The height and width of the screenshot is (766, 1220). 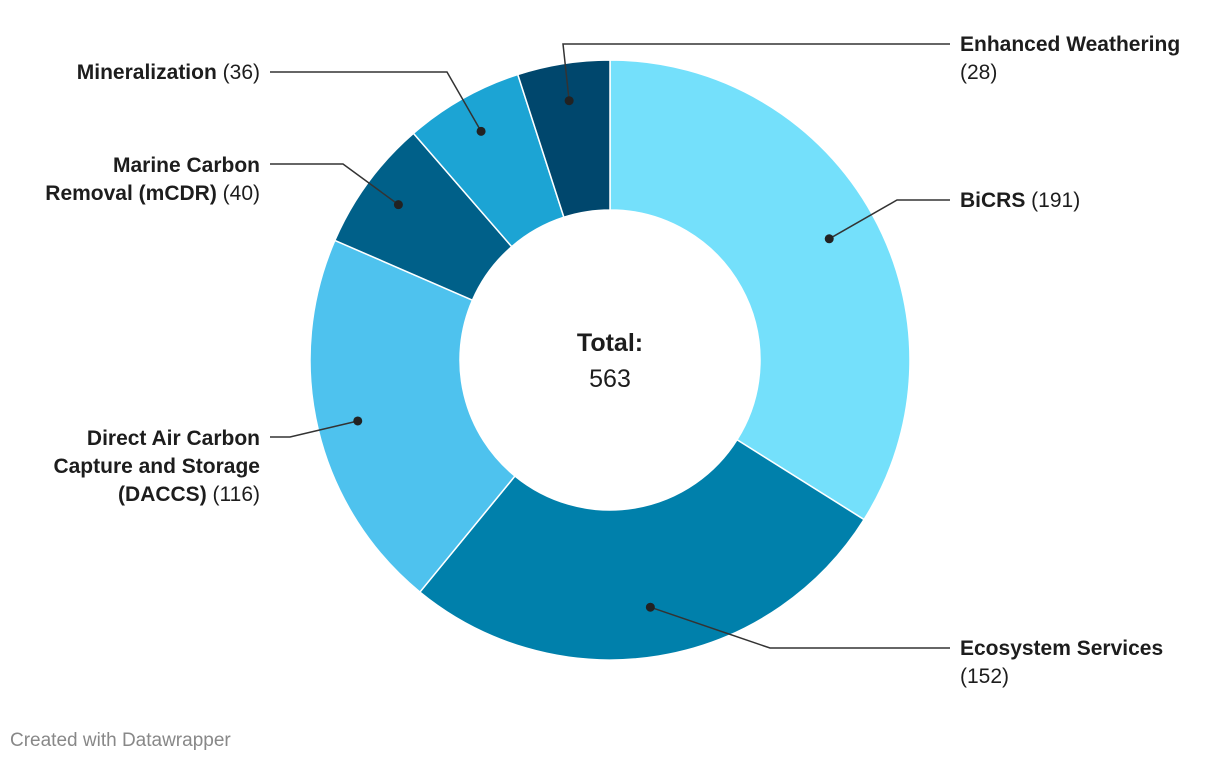 What do you see at coordinates (760, 290) in the screenshot?
I see `slice-bicrs` at bounding box center [760, 290].